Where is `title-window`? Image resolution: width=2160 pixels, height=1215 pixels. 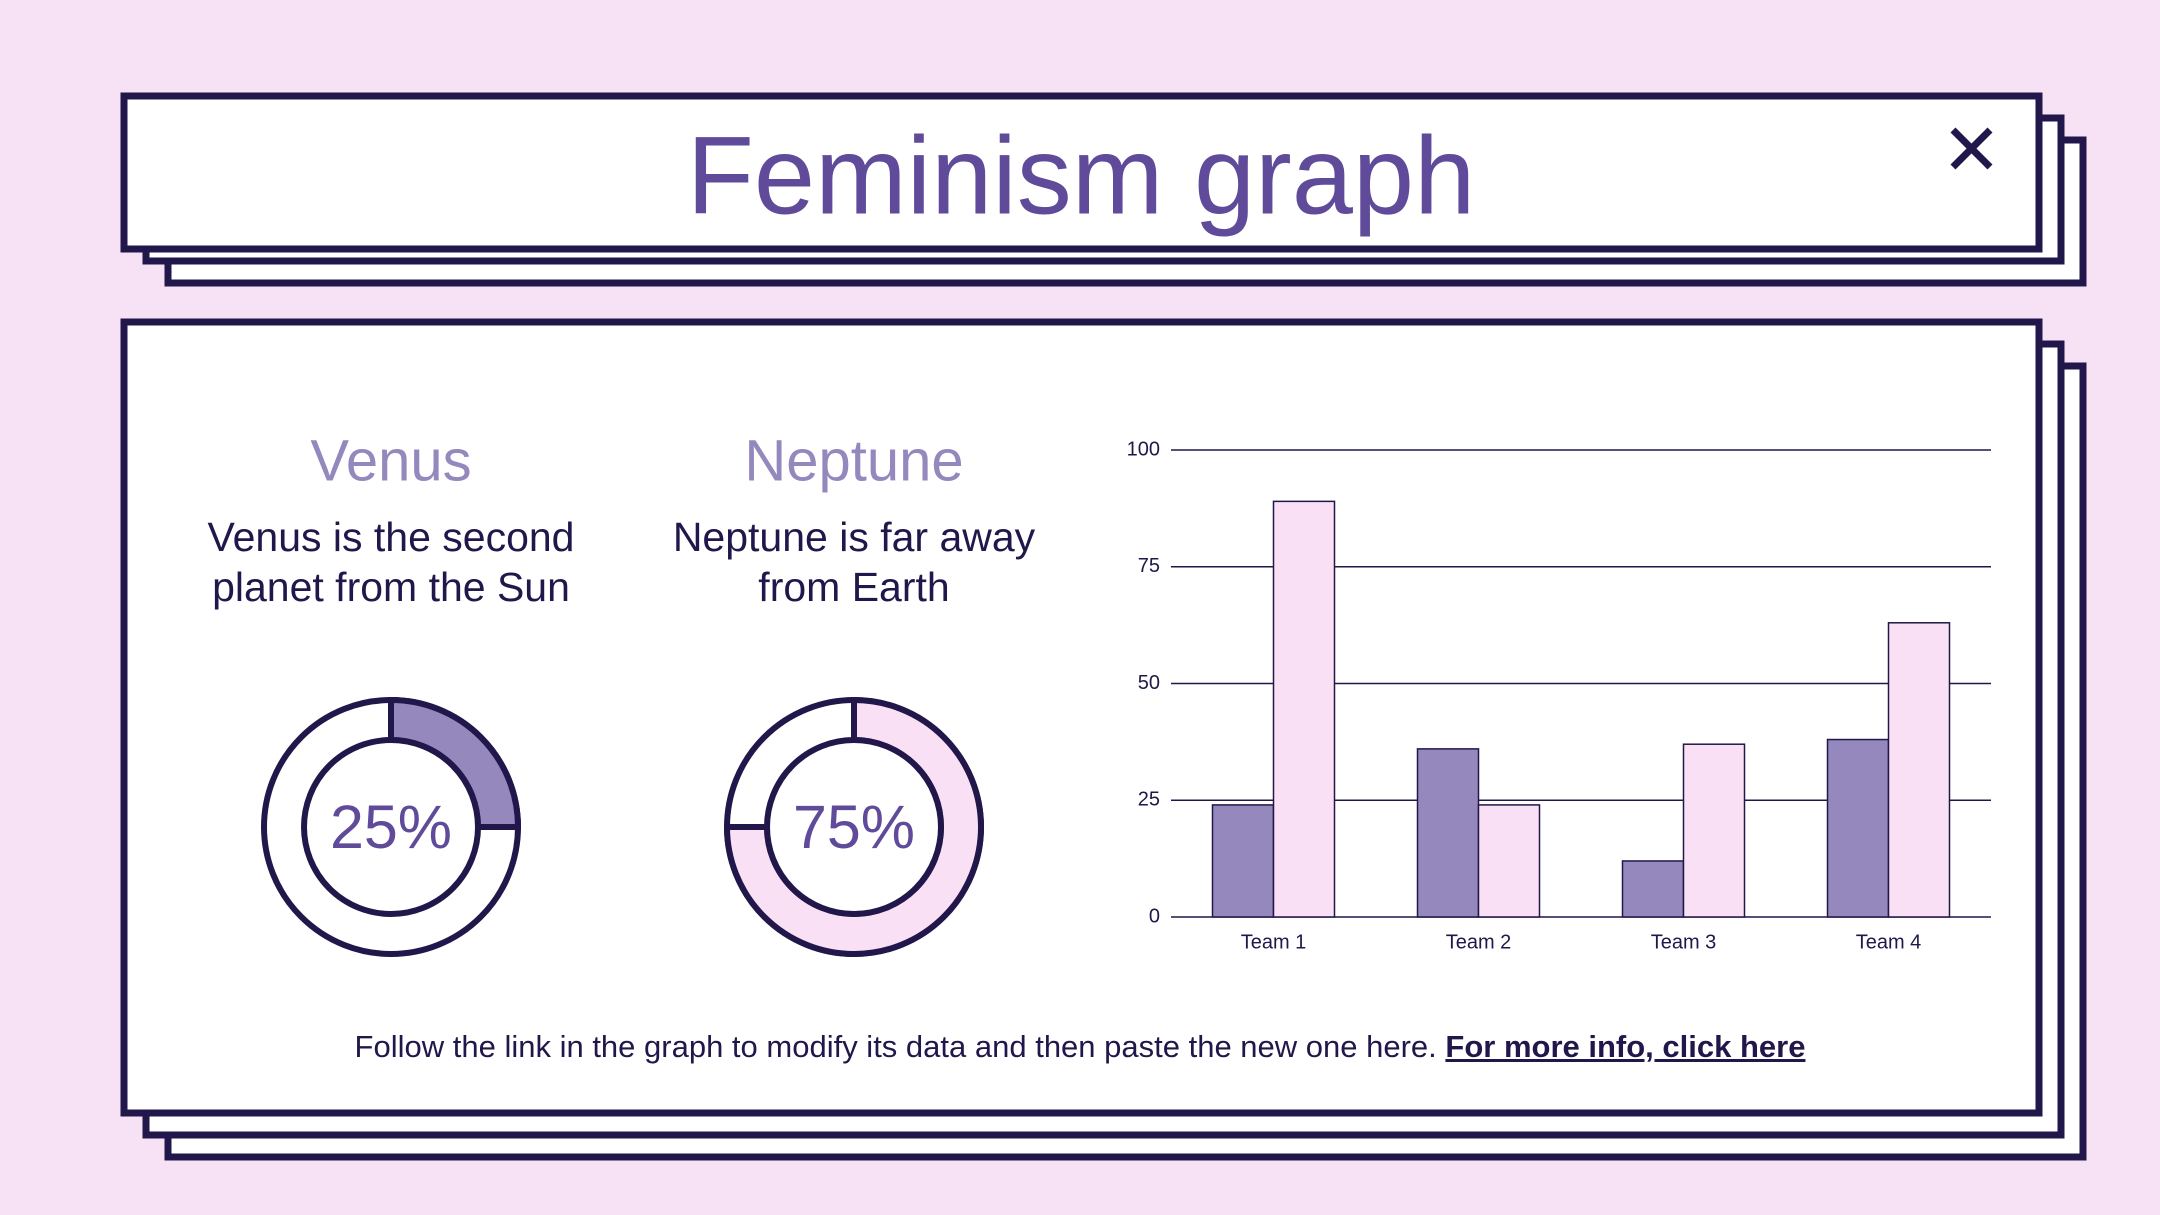
title-window is located at coordinates (1081, 172).